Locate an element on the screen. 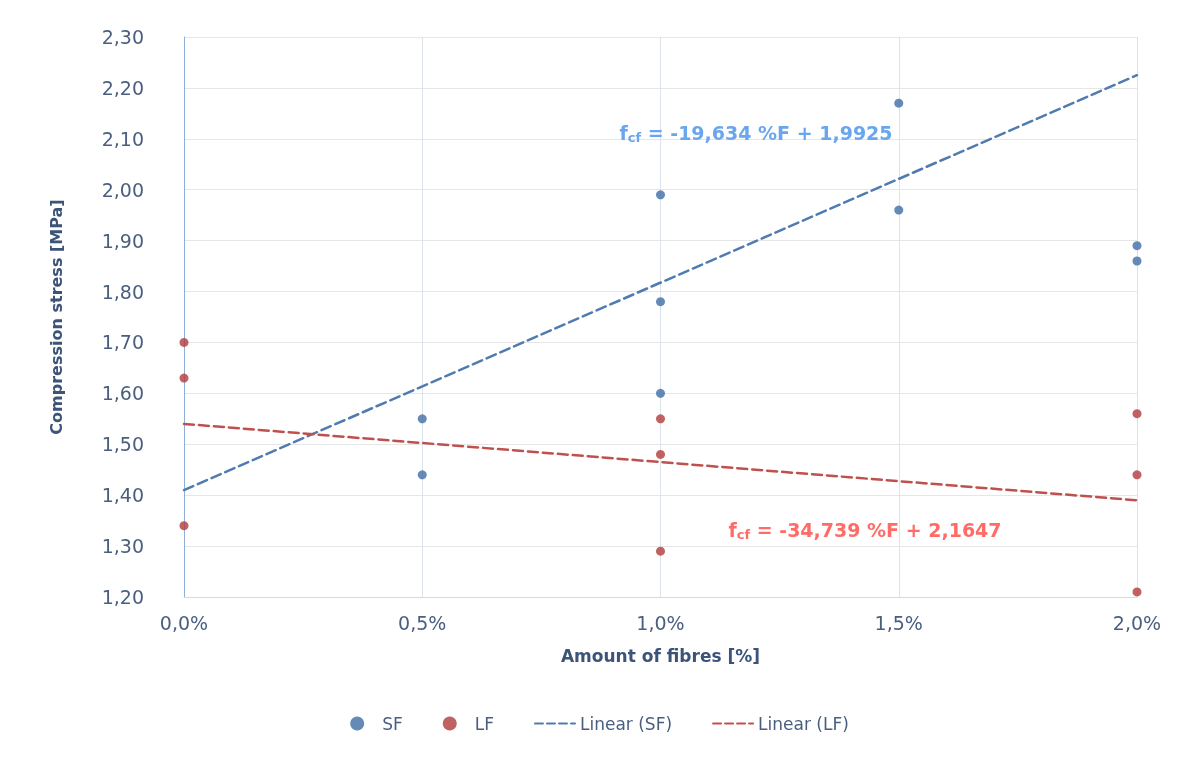 The height and width of the screenshot is (757, 1199). y-tick-label: 1,40 is located at coordinates (122, 495).